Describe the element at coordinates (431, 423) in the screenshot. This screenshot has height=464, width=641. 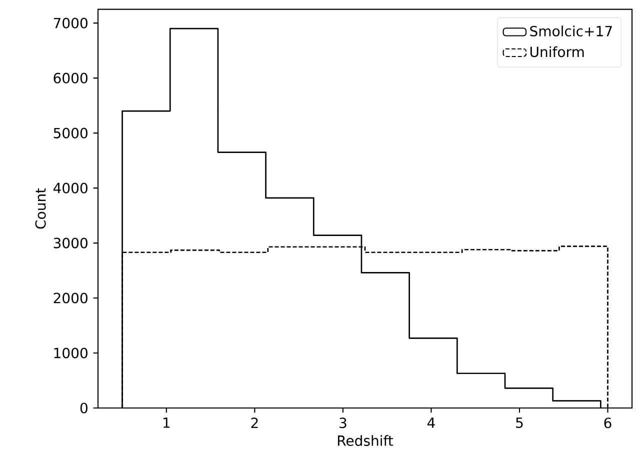
I see `x-tick-label: 4` at that location.